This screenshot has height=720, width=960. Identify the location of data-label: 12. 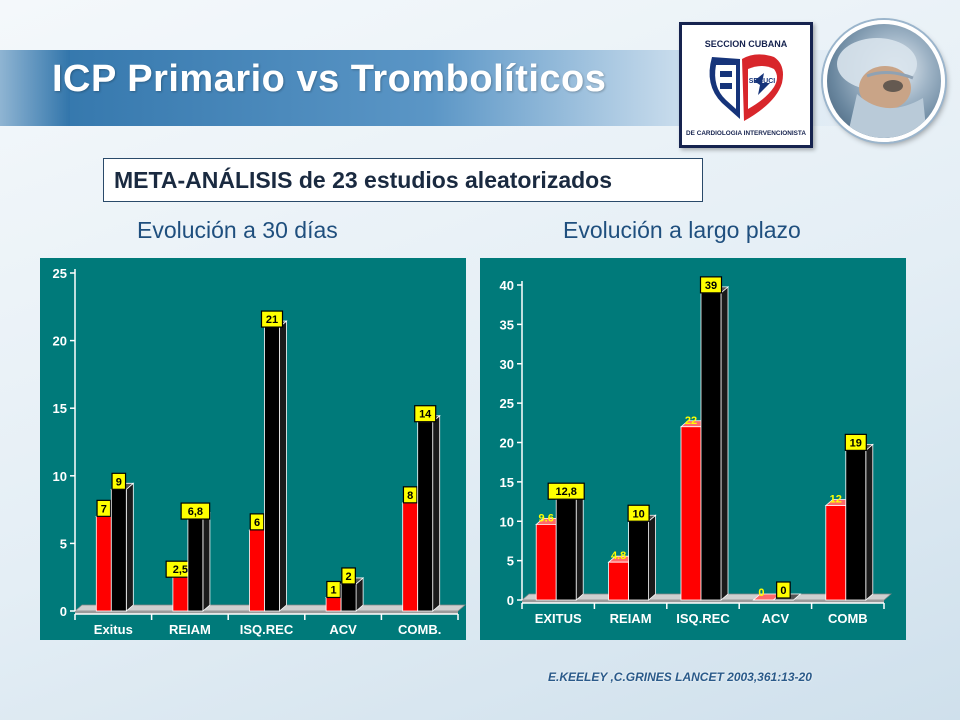
(836, 500).